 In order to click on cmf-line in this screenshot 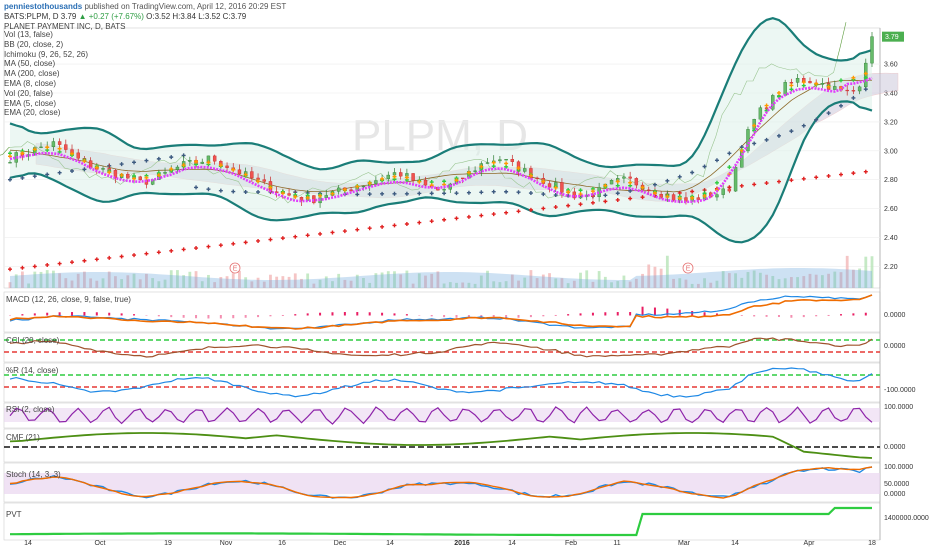, I will do `click(441, 445)`.